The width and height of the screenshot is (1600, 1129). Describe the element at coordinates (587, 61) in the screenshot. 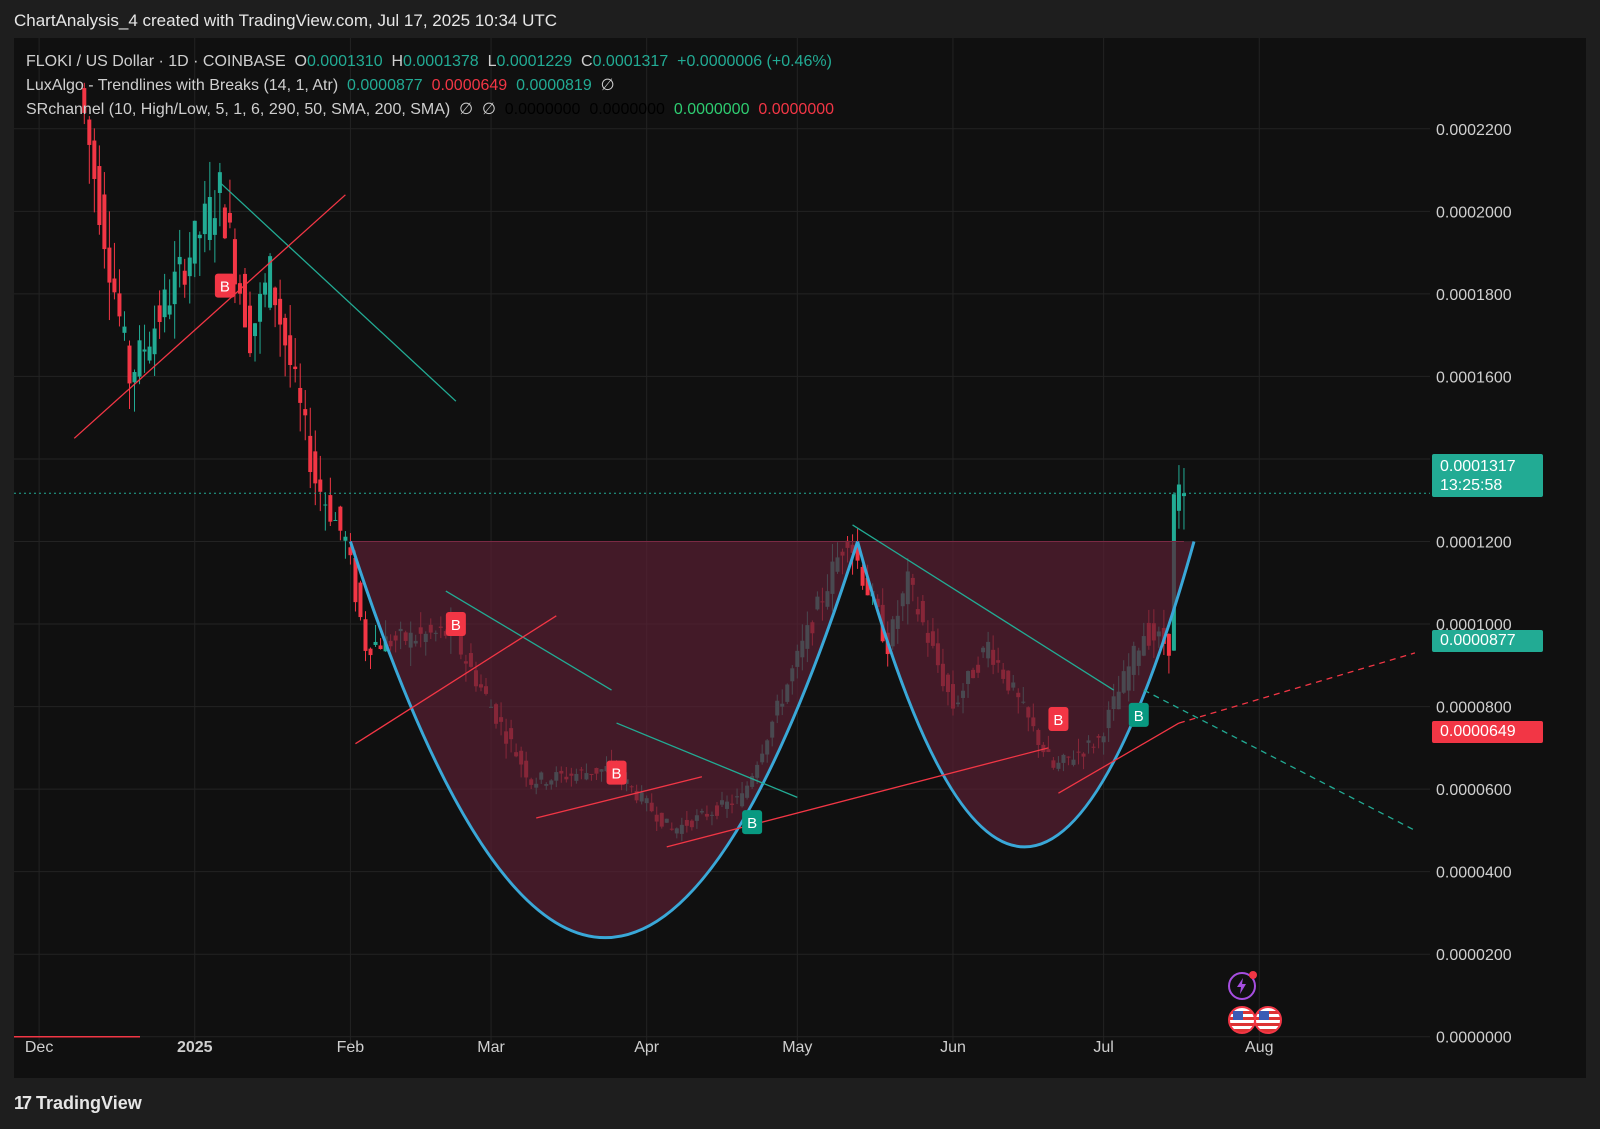

I see `close-label: C` at that location.